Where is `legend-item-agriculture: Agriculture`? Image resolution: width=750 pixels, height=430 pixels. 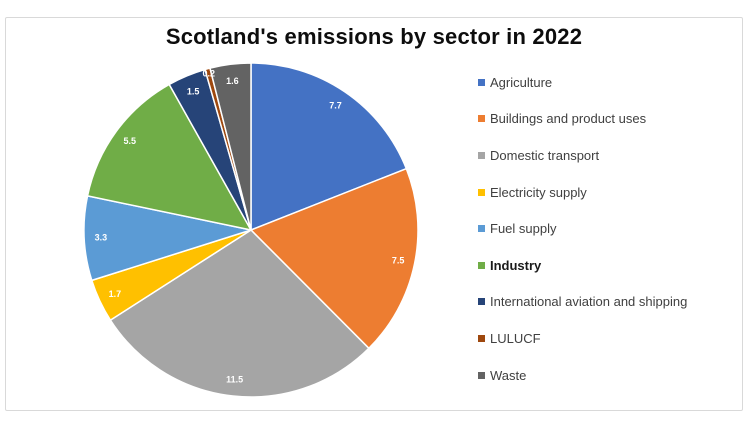
legend-item-agriculture: Agriculture is located at coordinates (582, 82).